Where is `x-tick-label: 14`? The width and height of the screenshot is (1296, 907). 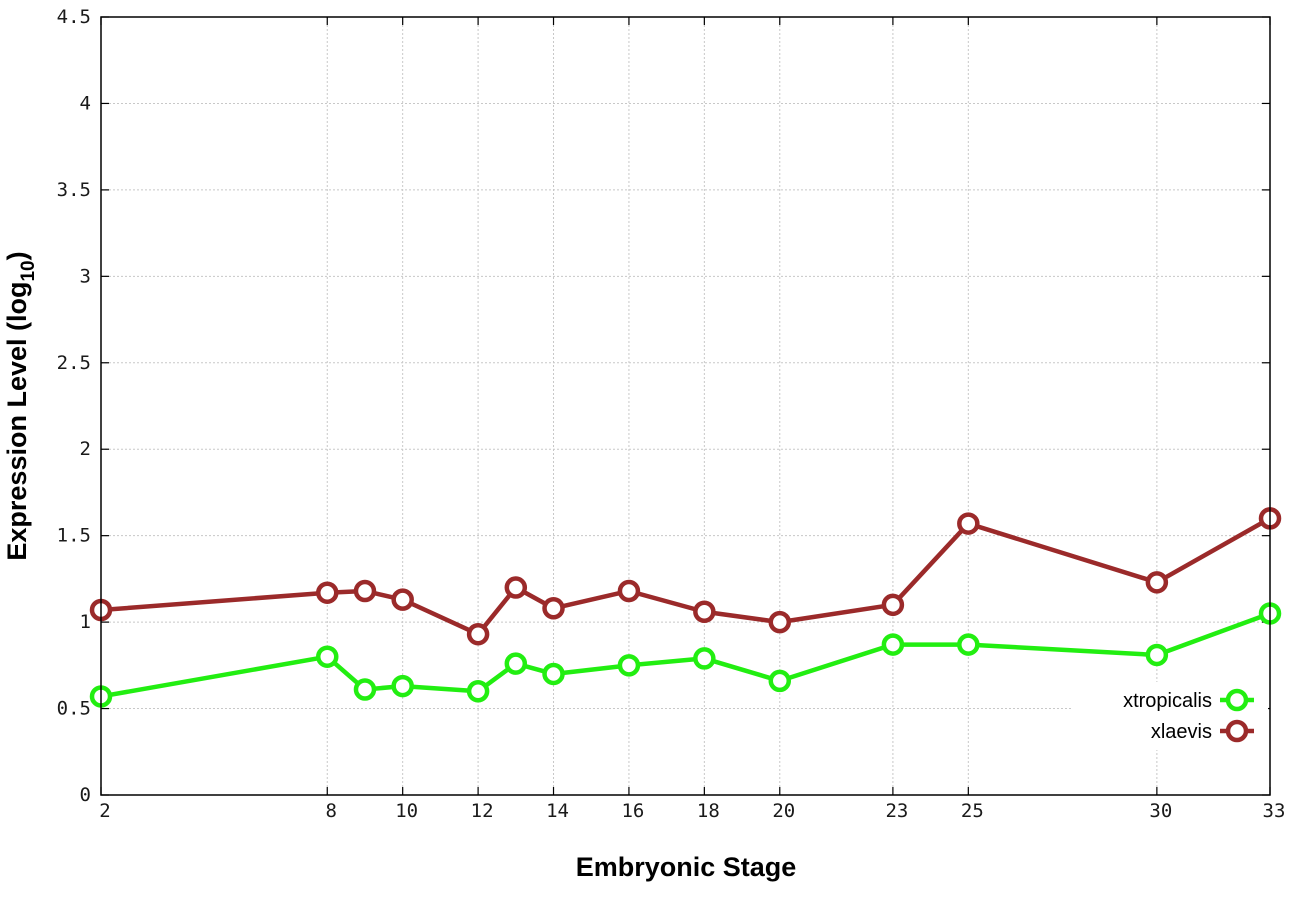 x-tick-label: 14 is located at coordinates (557, 811).